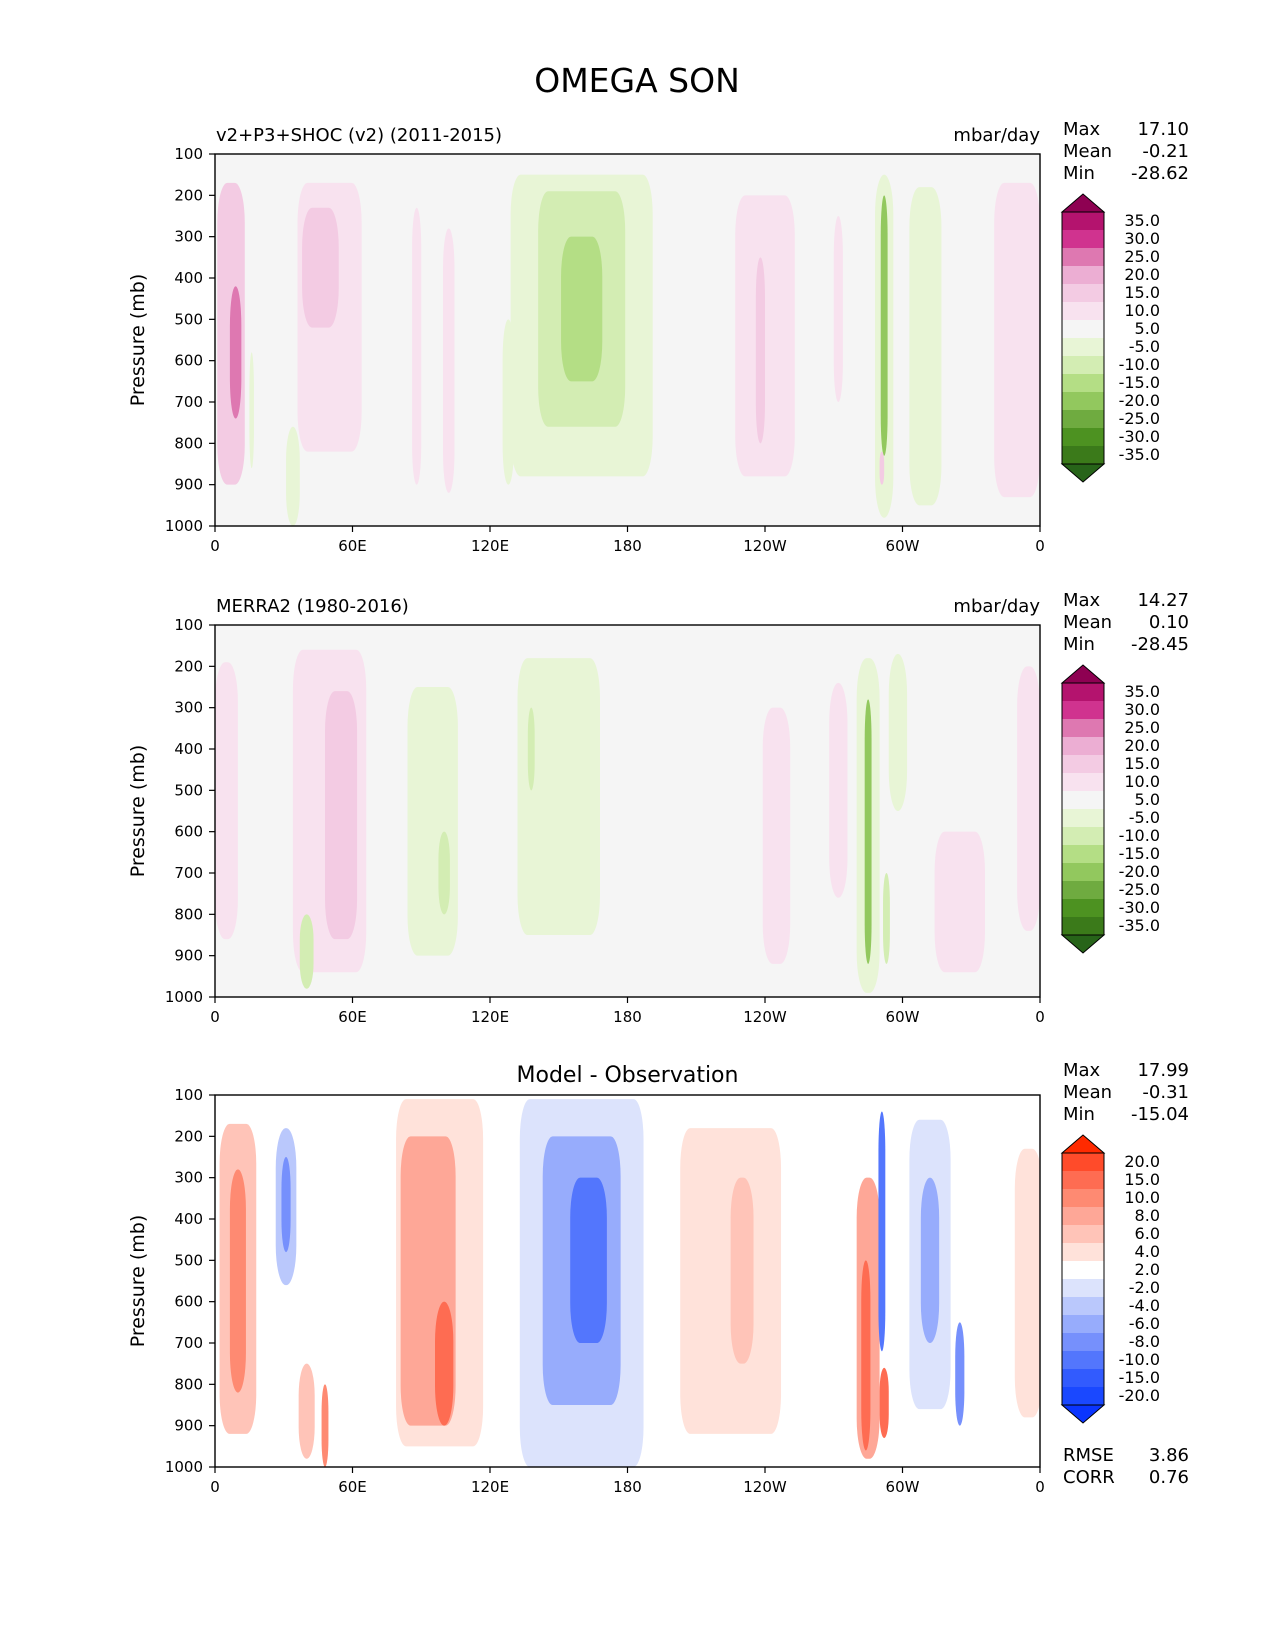 The width and height of the screenshot is (1275, 1650). What do you see at coordinates (1169, 1455) in the screenshot?
I see `metric-value: 3.86` at bounding box center [1169, 1455].